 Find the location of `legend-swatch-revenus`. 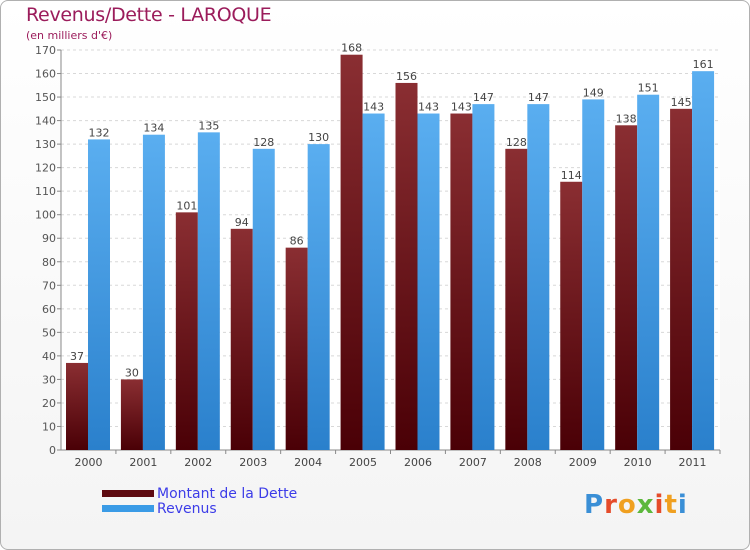

legend-swatch-revenus is located at coordinates (128, 508).